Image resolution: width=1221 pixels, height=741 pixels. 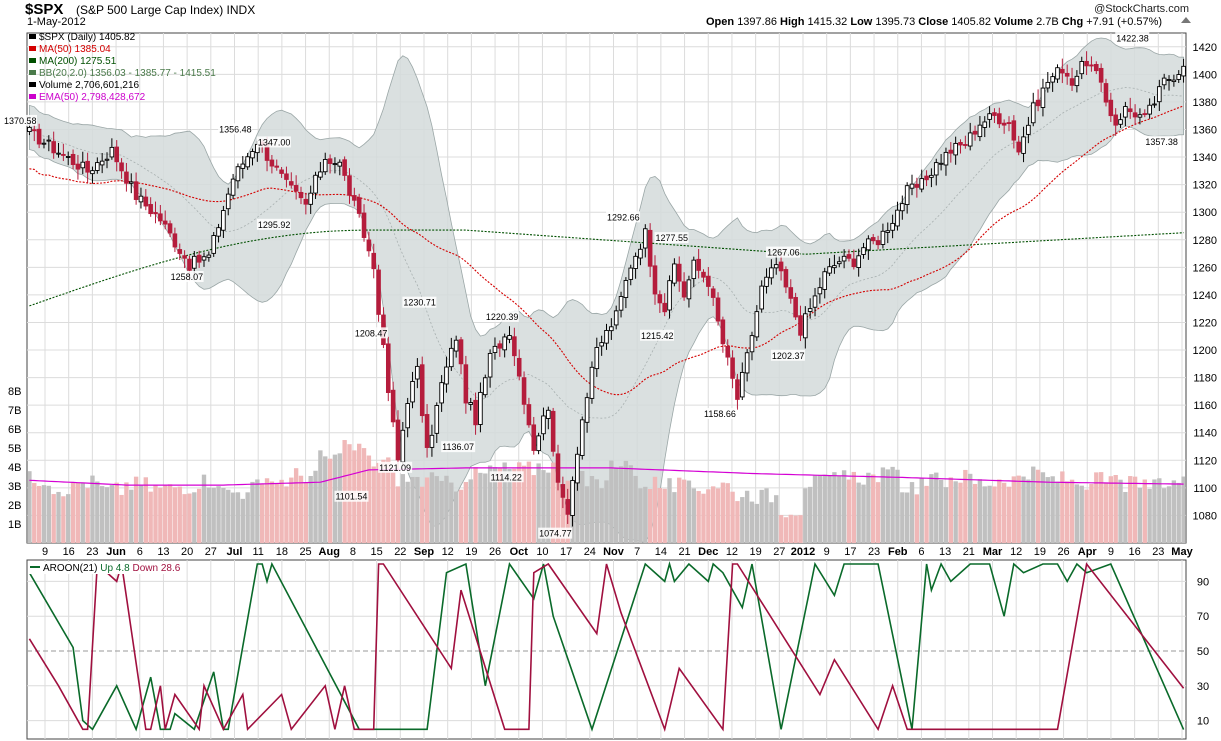 What do you see at coordinates (672, 238) in the screenshot?
I see `price-annotation: 1277.55` at bounding box center [672, 238].